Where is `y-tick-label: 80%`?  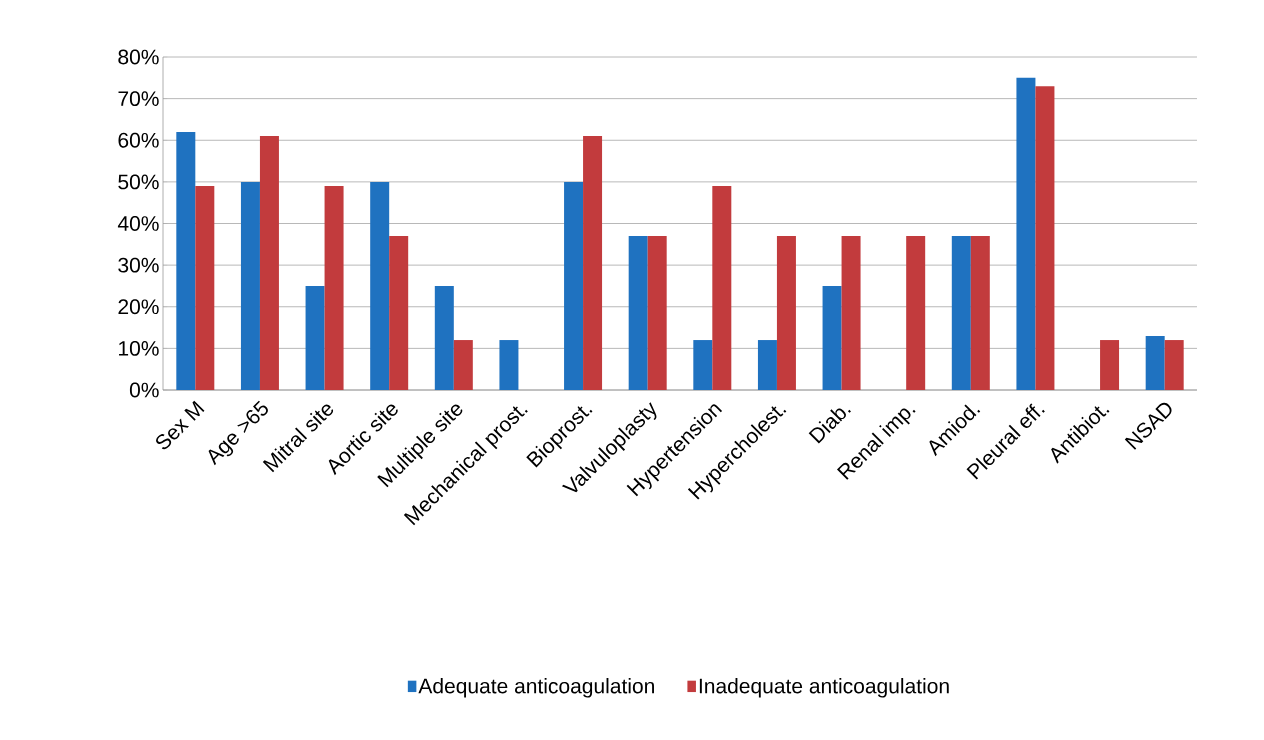 y-tick-label: 80% is located at coordinates (138, 57).